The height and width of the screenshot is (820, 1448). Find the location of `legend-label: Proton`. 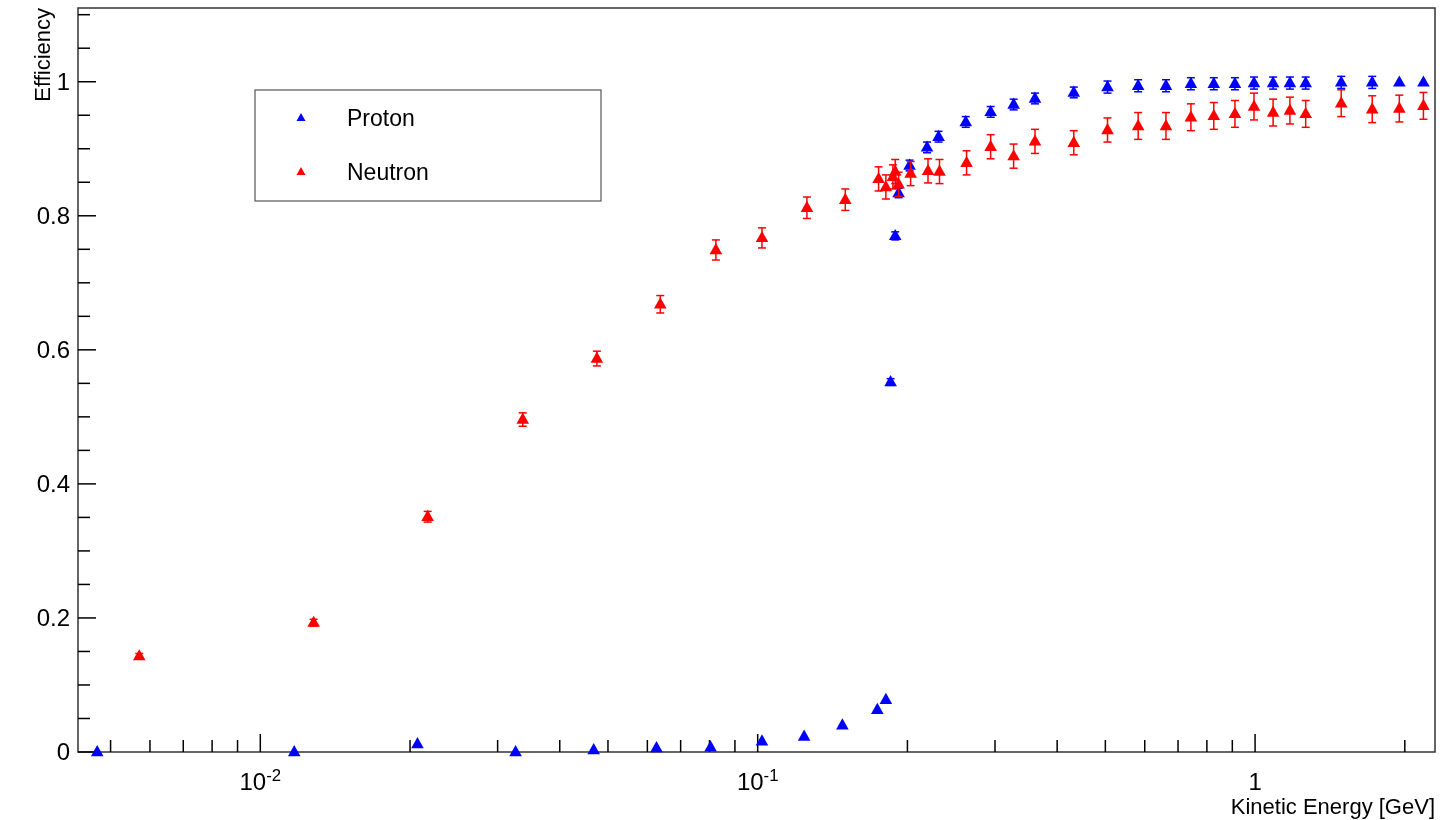

legend-label: Proton is located at coordinates (381, 118).